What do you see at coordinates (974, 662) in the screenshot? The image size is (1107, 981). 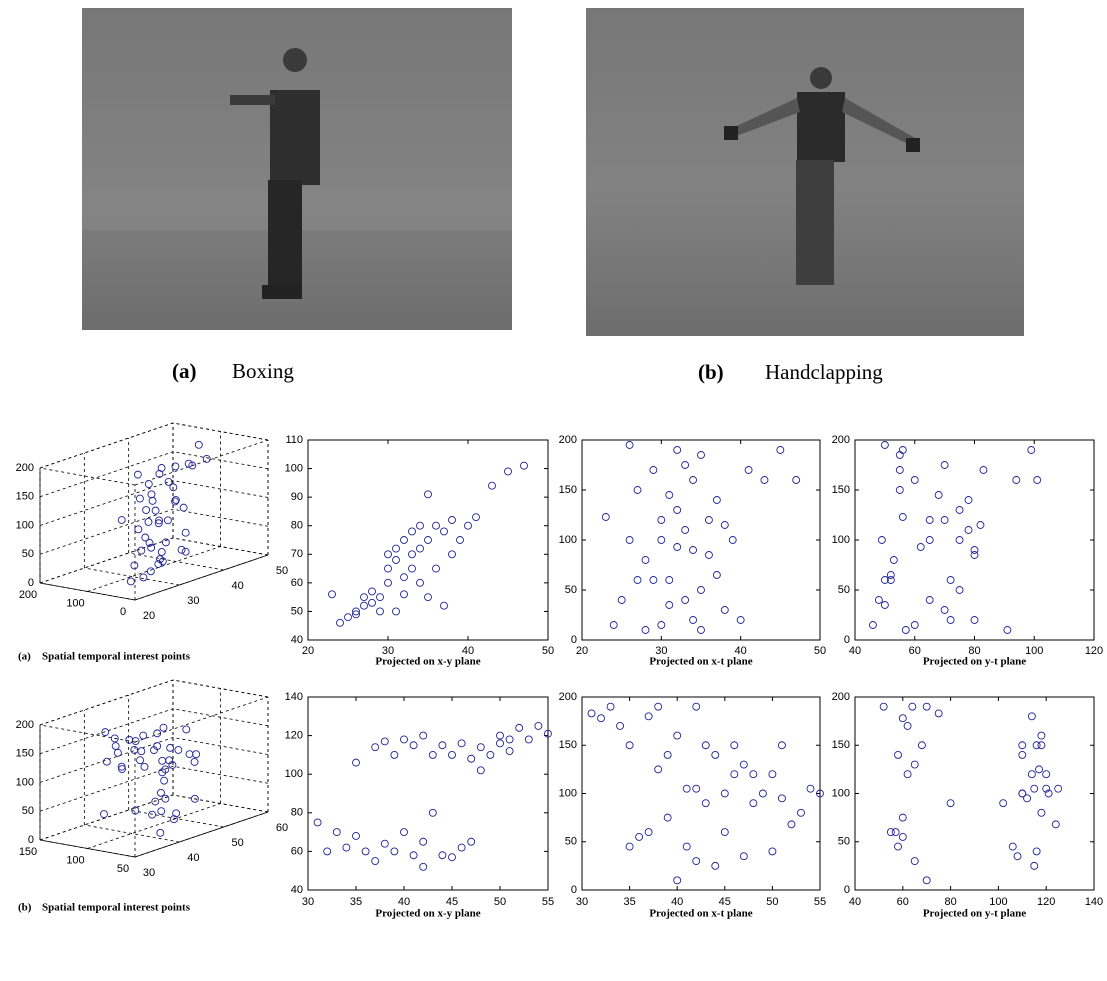 I see `plot-caption: Projected on y-t plane` at bounding box center [974, 662].